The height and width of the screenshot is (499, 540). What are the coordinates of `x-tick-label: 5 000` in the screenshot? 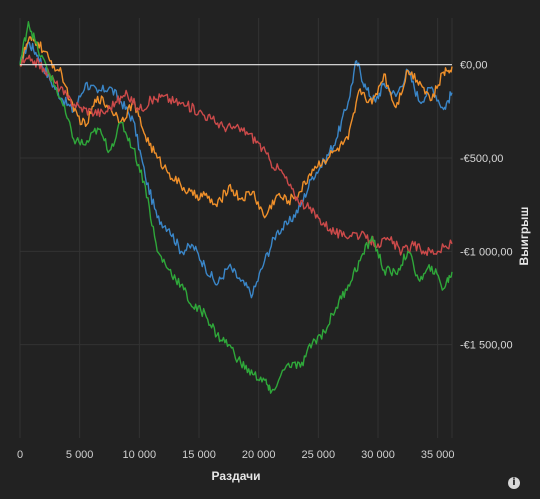 It's located at (80, 455).